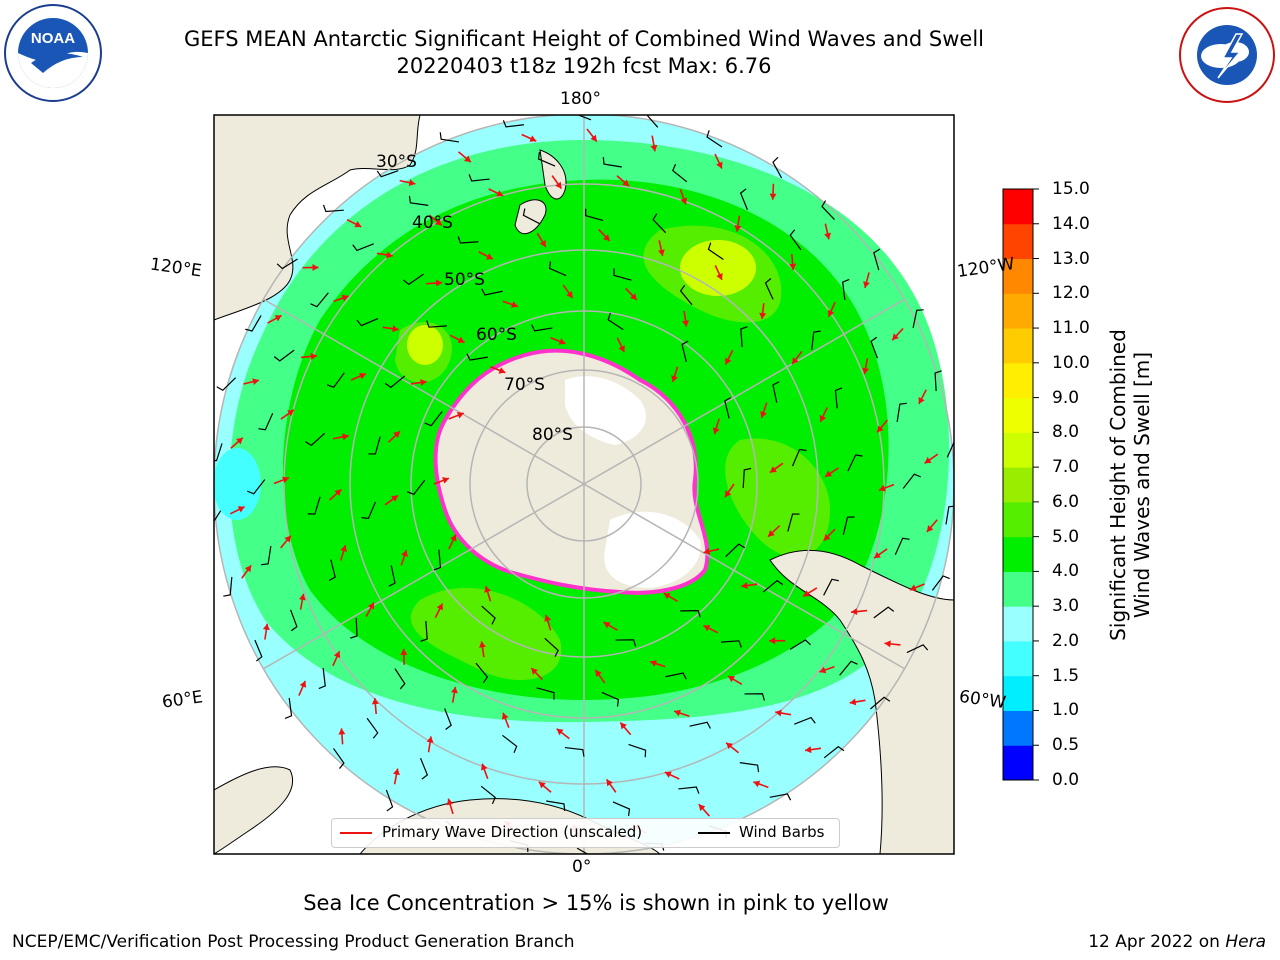 Image resolution: width=1280 pixels, height=960 pixels. Describe the element at coordinates (1066, 675) in the screenshot. I see `colorbar-tick-label: 1.5` at that location.